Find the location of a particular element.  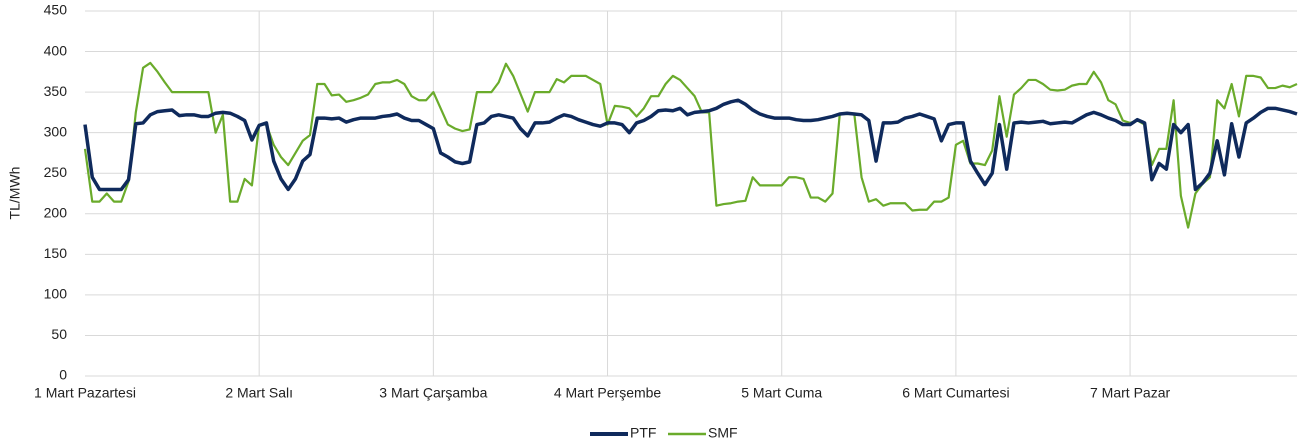

y-tick-label: 400 is located at coordinates (56, 50).